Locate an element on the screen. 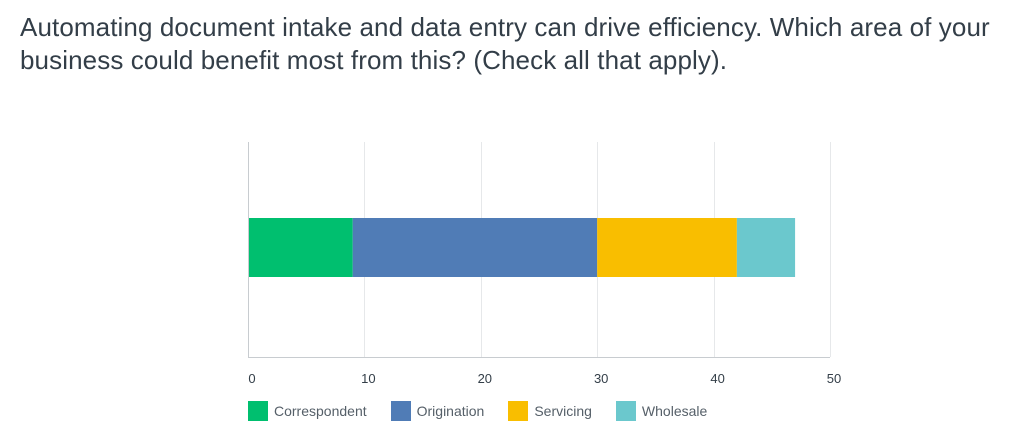 The height and width of the screenshot is (430, 1024). legend-item-wholesale: Wholesale is located at coordinates (661, 411).